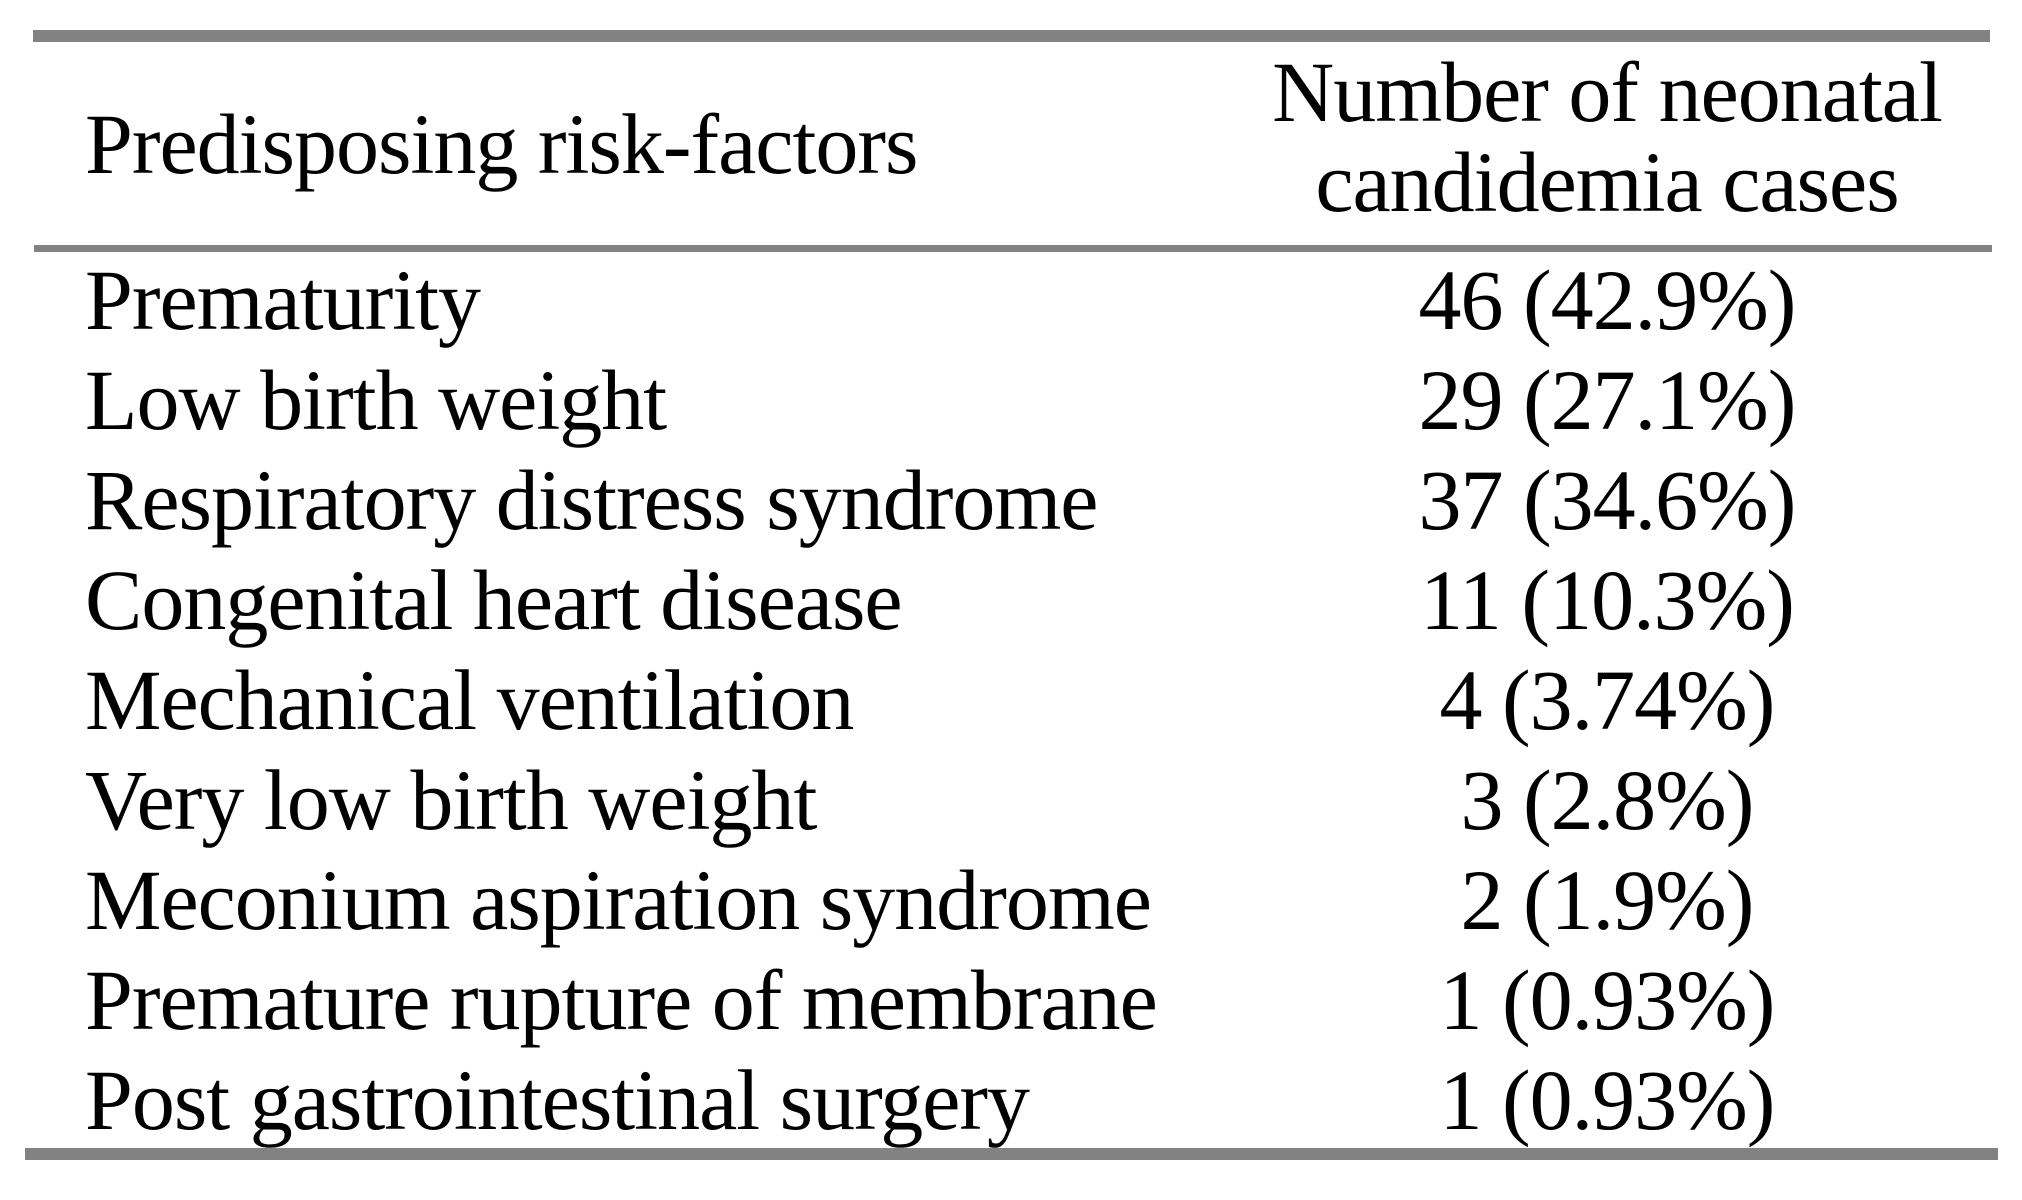  What do you see at coordinates (494, 600) in the screenshot?
I see `row-factor: Congenital heart disease` at bounding box center [494, 600].